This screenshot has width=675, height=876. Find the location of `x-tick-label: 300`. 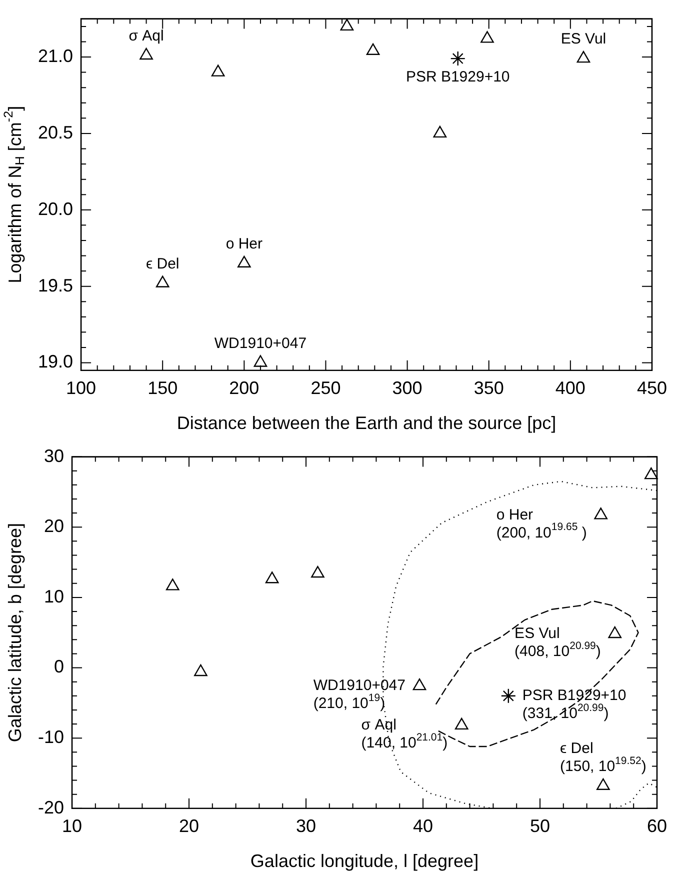

x-tick-label: 300 is located at coordinates (407, 388).